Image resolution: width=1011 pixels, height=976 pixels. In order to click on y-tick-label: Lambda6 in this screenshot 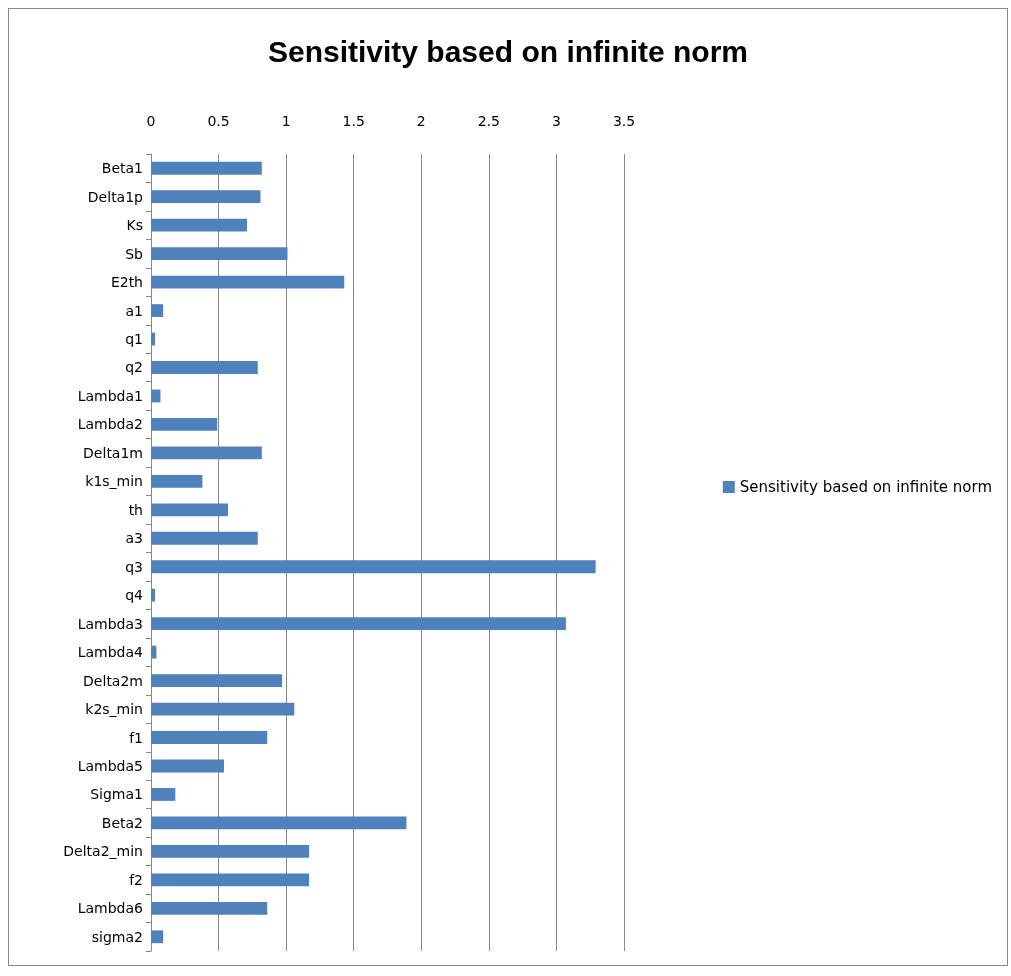, I will do `click(110, 908)`.